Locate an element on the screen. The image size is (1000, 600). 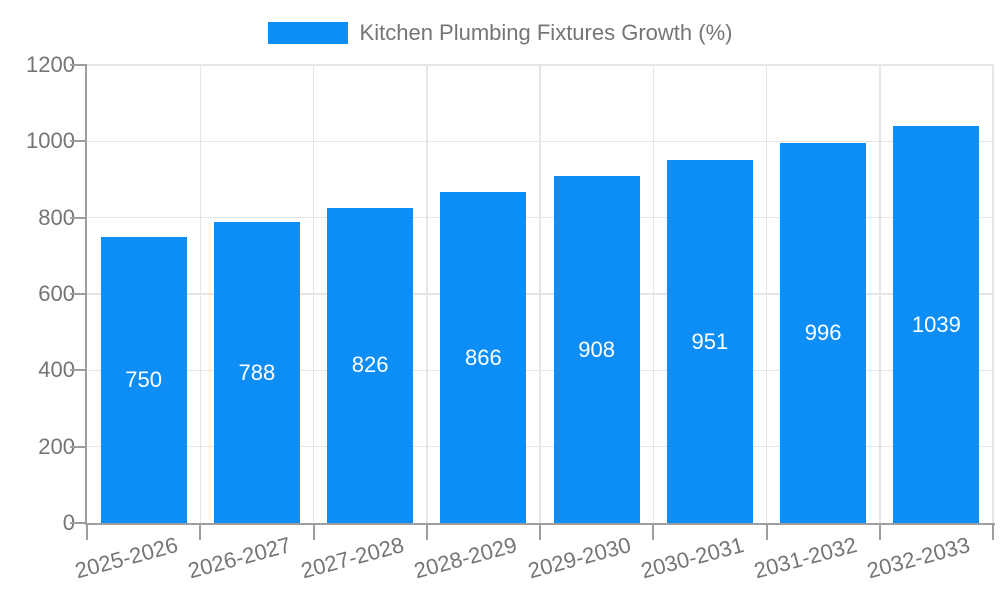
legend-label: Kitchen Plumbing Fixtures Growth (%) is located at coordinates (546, 32).